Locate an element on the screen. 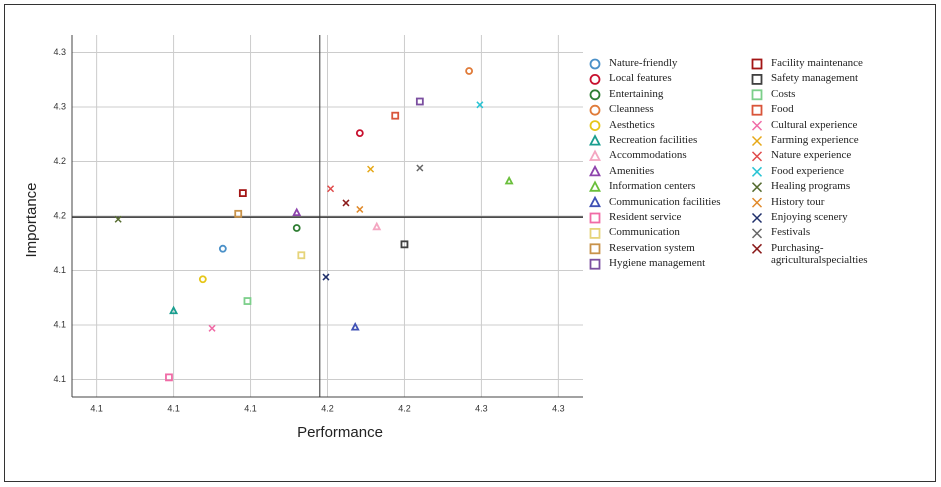  legend-label: Communication is located at coordinates (644, 232).